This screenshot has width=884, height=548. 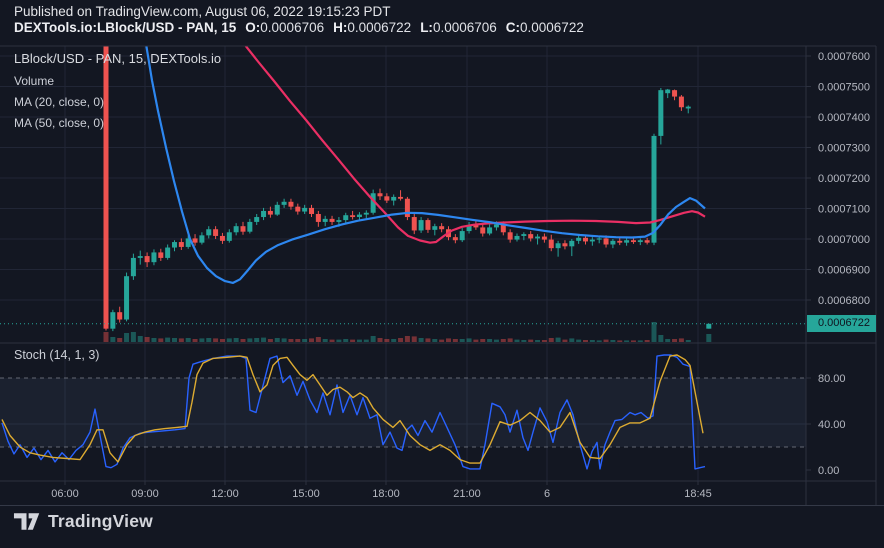 What do you see at coordinates (828, 471) in the screenshot?
I see `svg-text: 0.00` at bounding box center [828, 471].